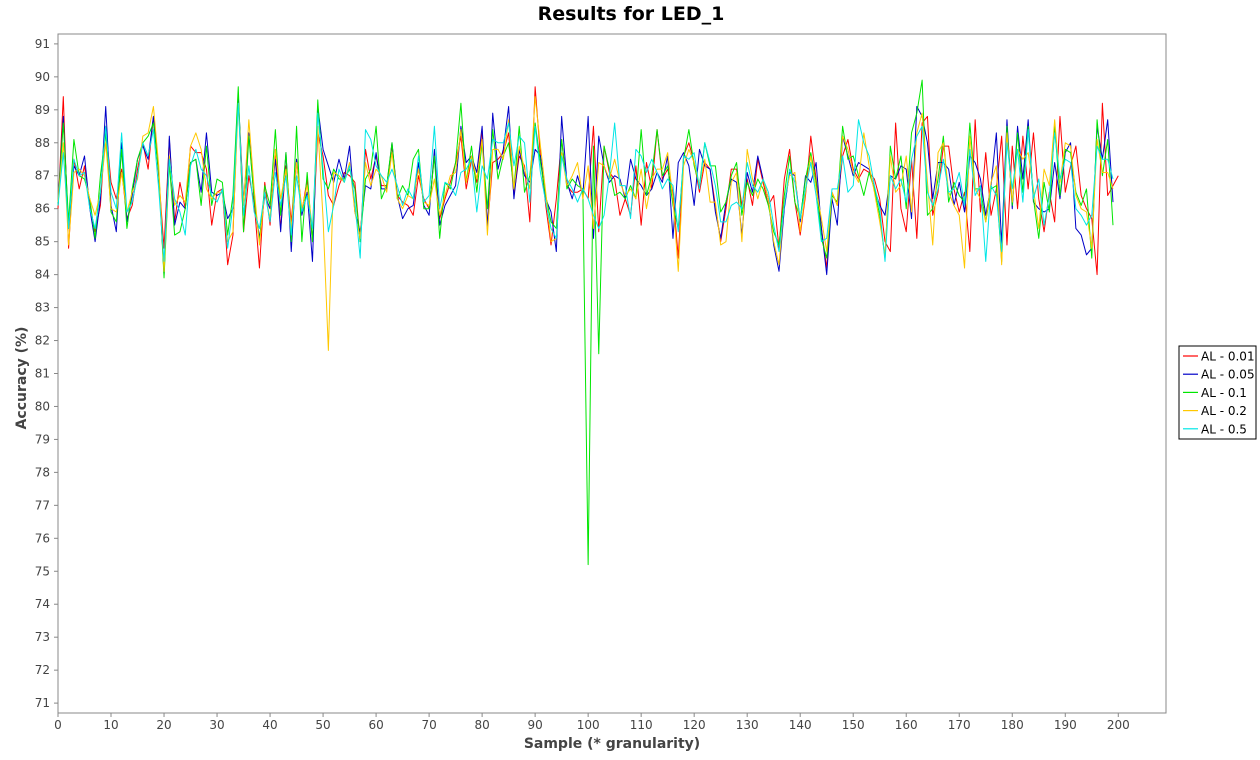 The image size is (1260, 760). I want to click on legend-label: AL - 0.5, so click(1224, 429).